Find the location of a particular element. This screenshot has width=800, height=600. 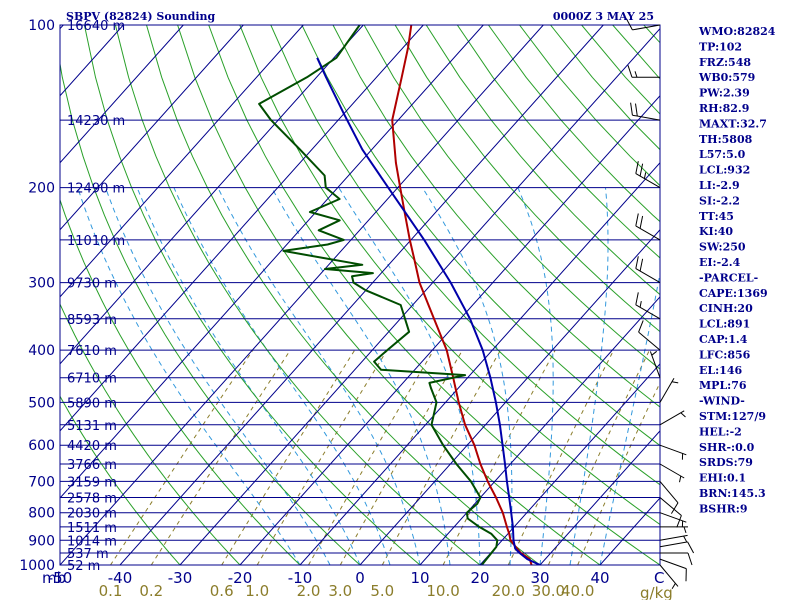

height-label: 8593 m is located at coordinates (92, 320).